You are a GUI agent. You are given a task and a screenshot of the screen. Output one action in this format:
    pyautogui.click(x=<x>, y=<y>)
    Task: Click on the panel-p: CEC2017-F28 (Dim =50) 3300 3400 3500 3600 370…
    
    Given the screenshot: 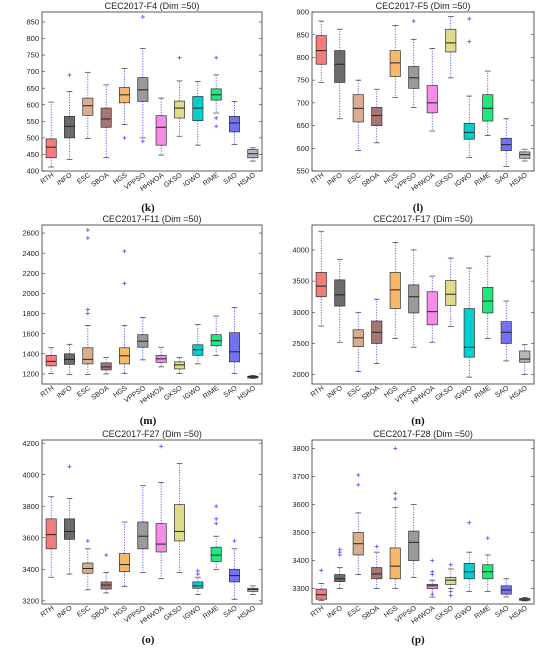 What is the action you would take?
    pyautogui.click(x=413, y=537)
    